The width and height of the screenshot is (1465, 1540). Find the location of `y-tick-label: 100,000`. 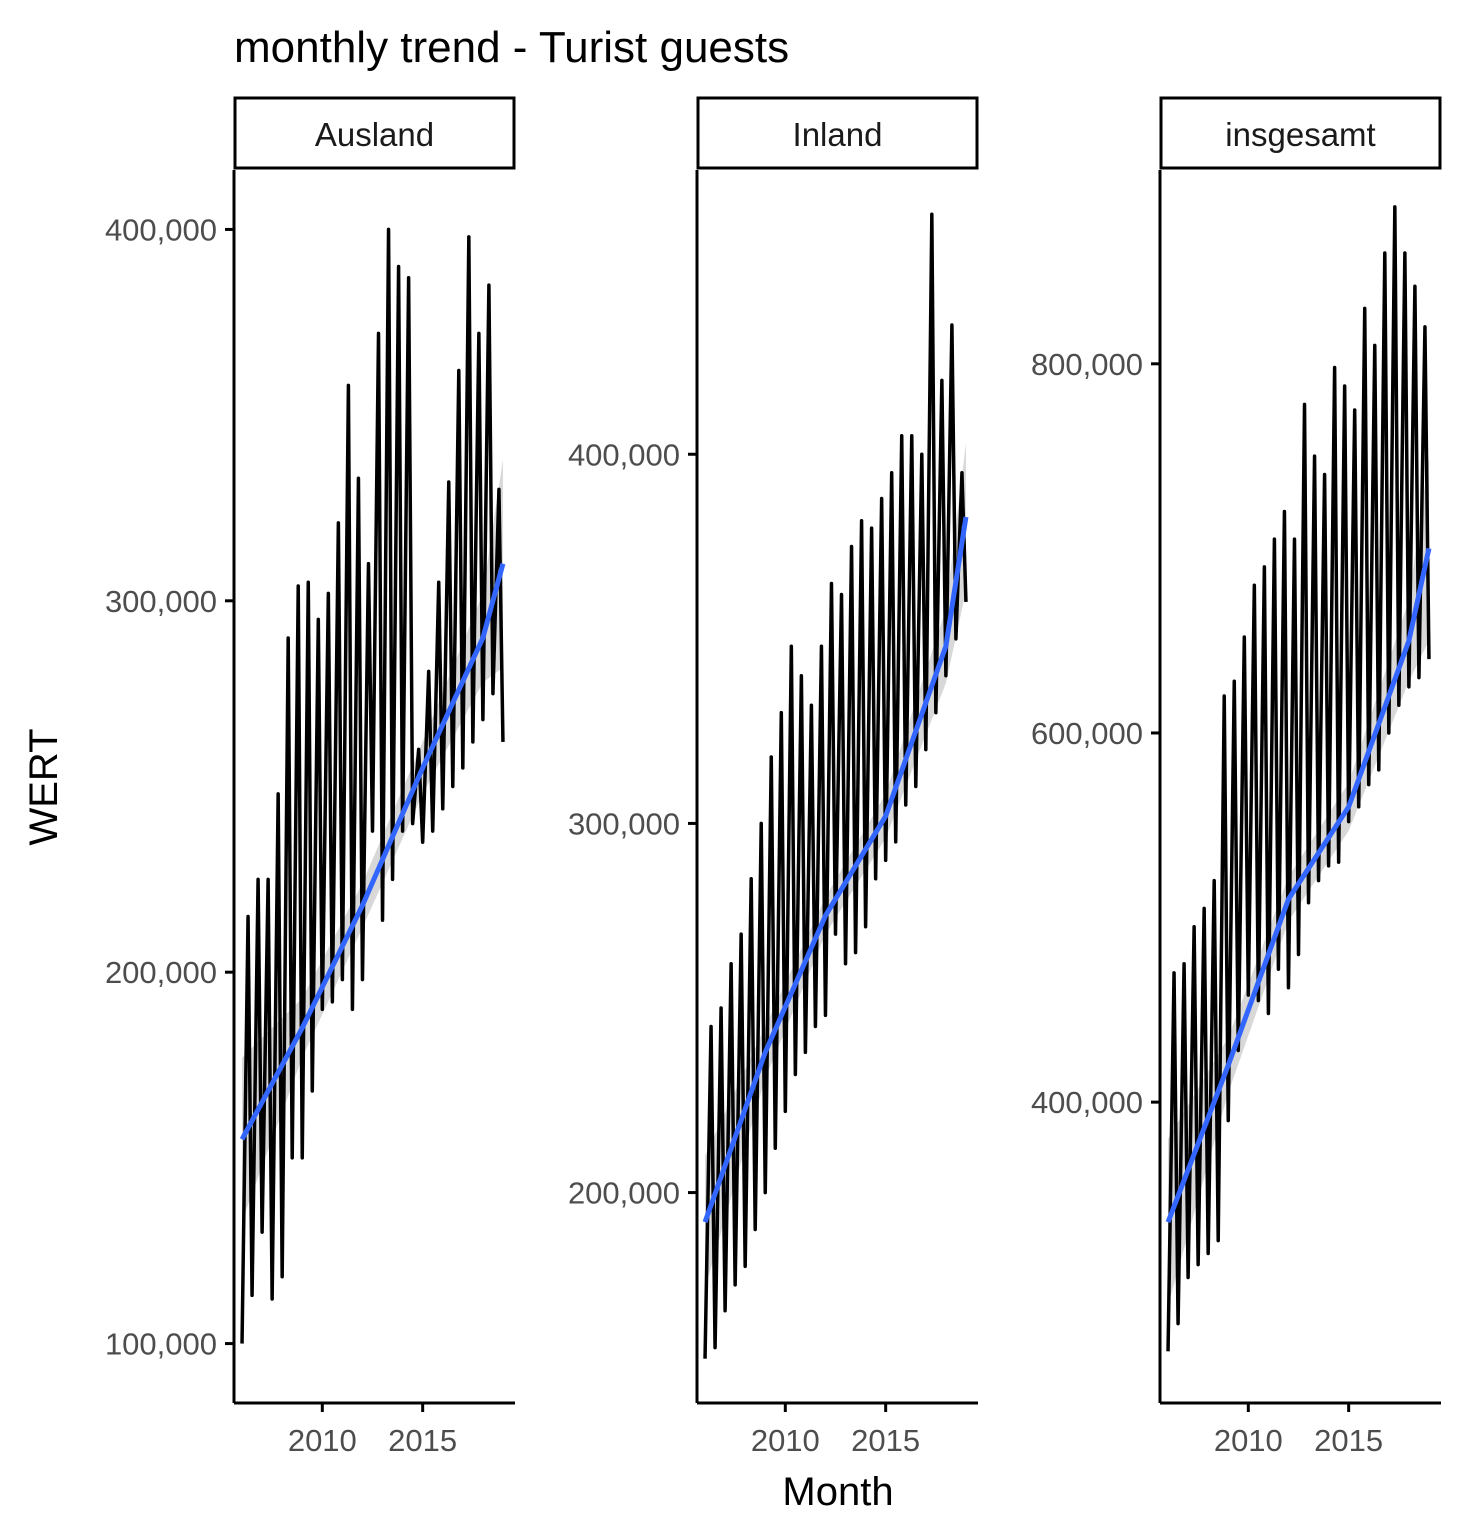

y-tick-label: 100,000 is located at coordinates (161, 1344).